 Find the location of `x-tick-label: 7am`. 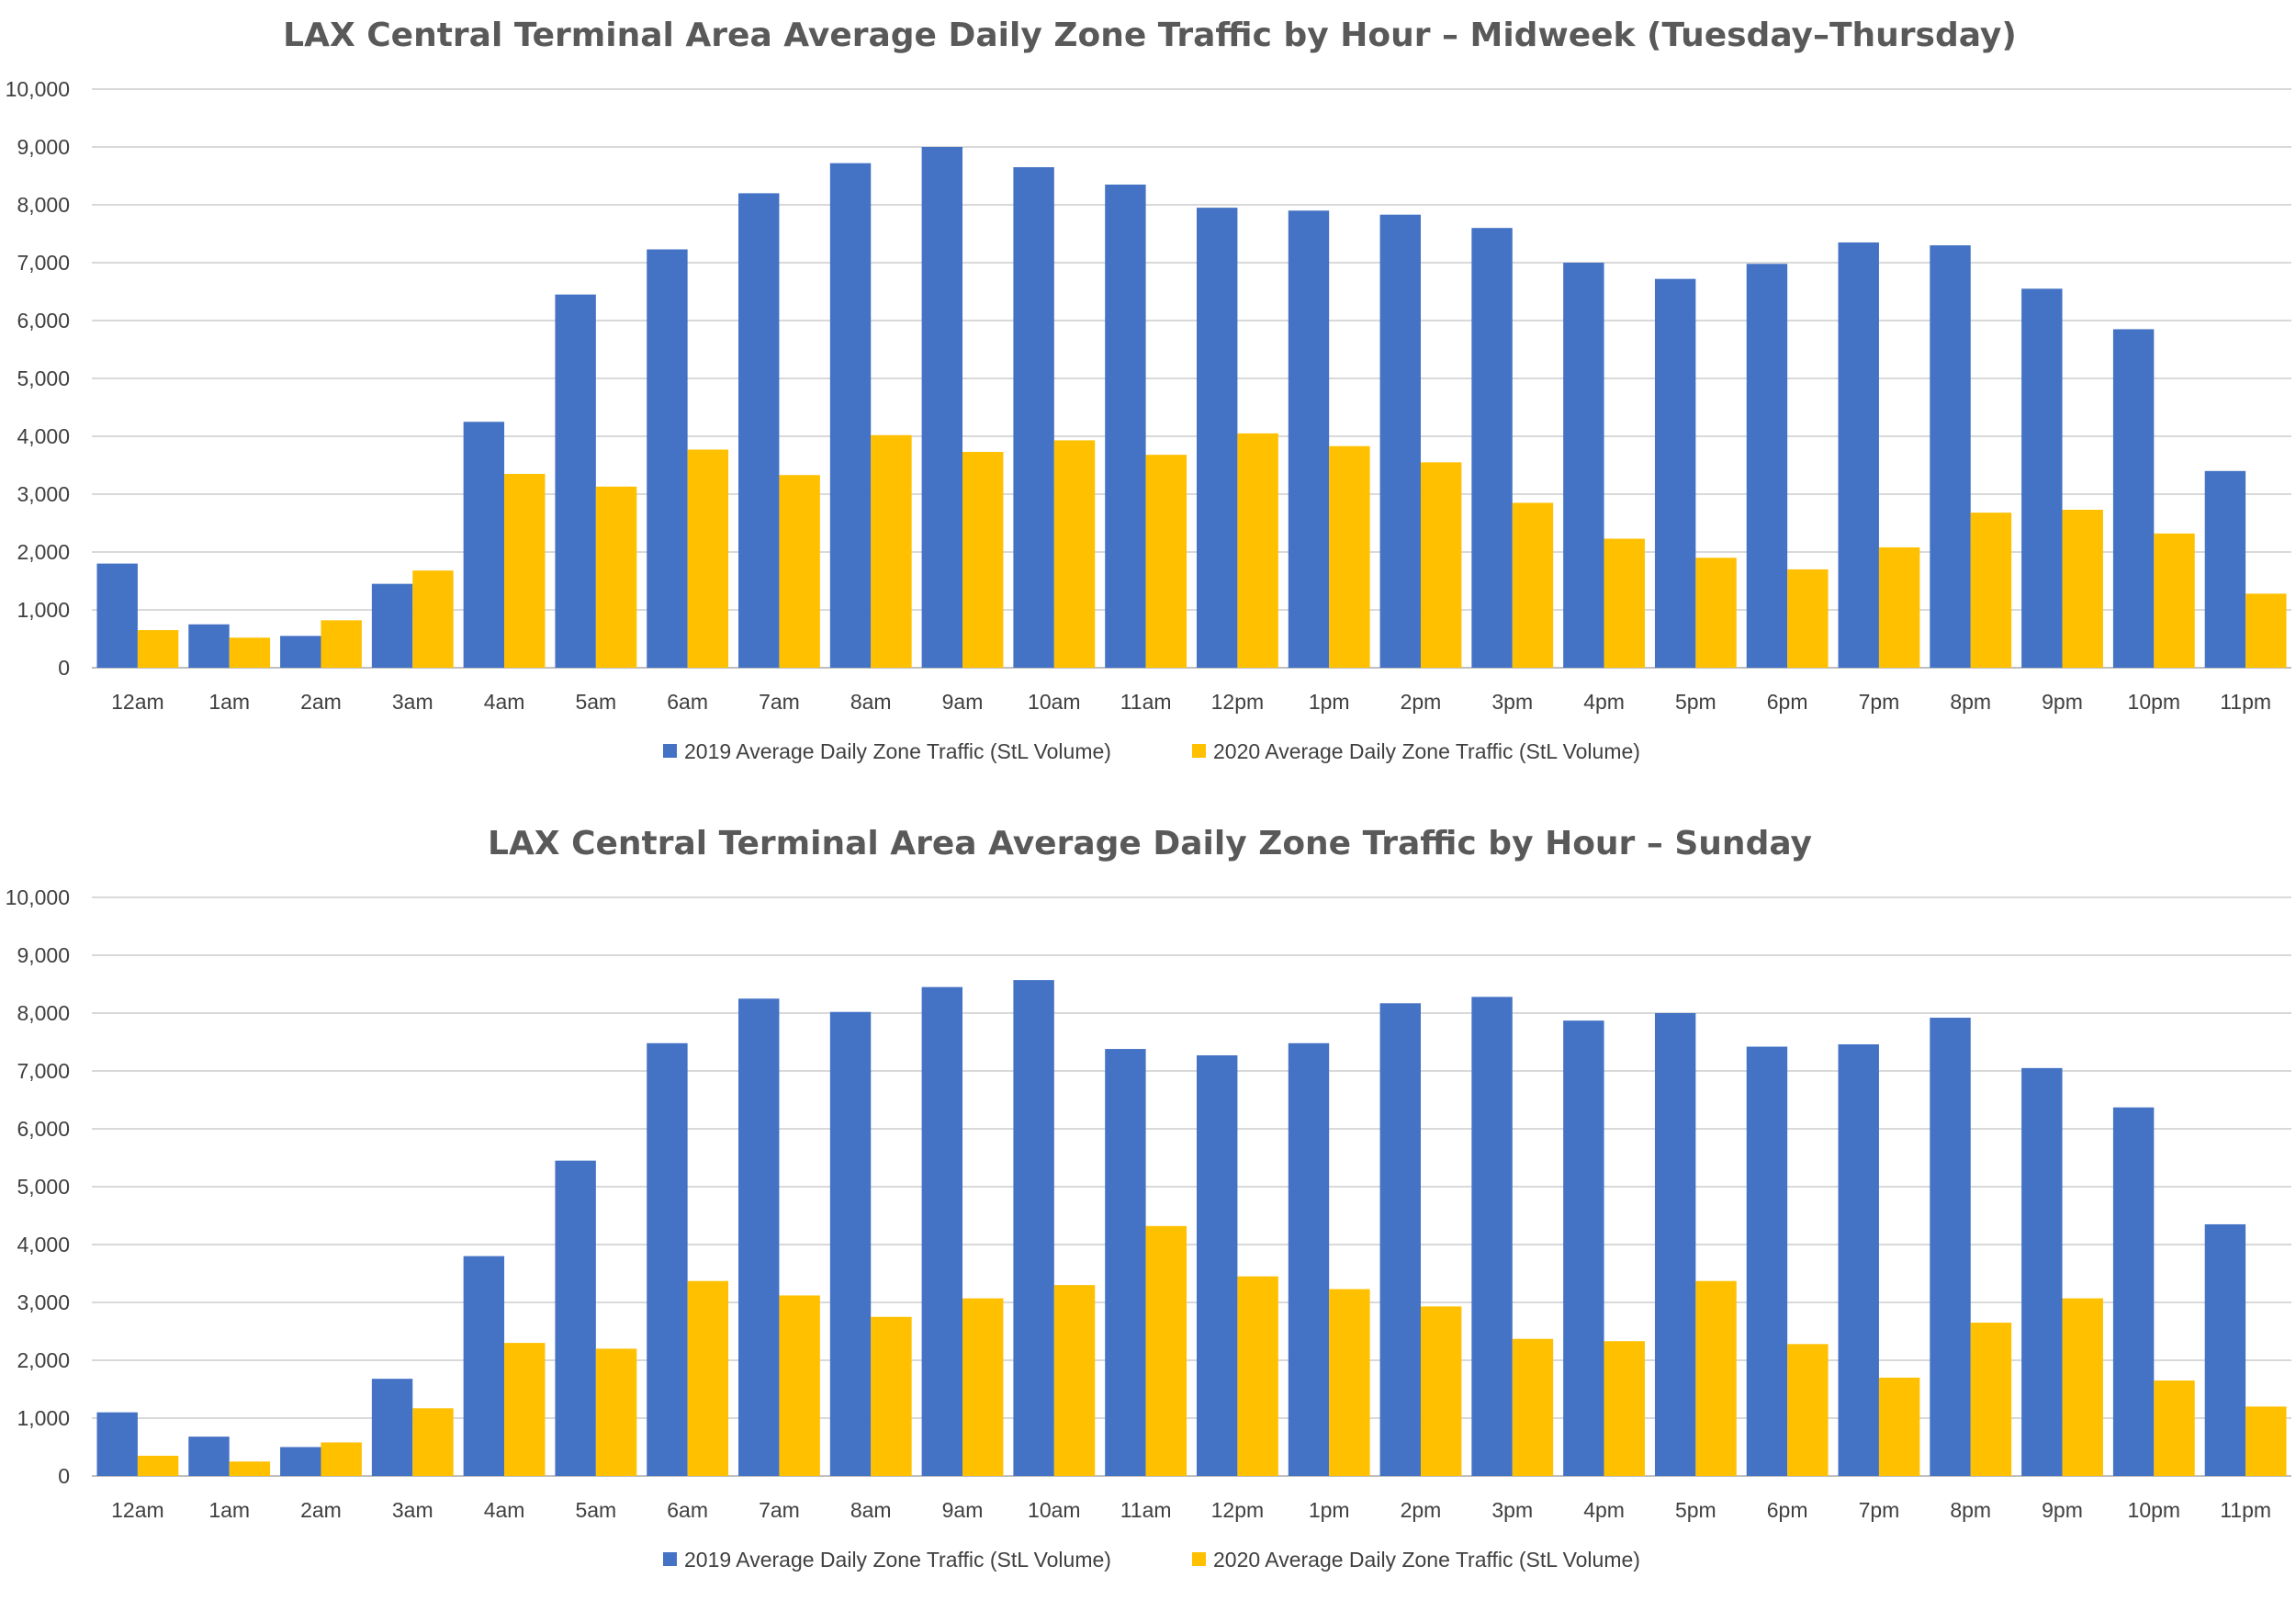

x-tick-label: 7am is located at coordinates (780, 1510).